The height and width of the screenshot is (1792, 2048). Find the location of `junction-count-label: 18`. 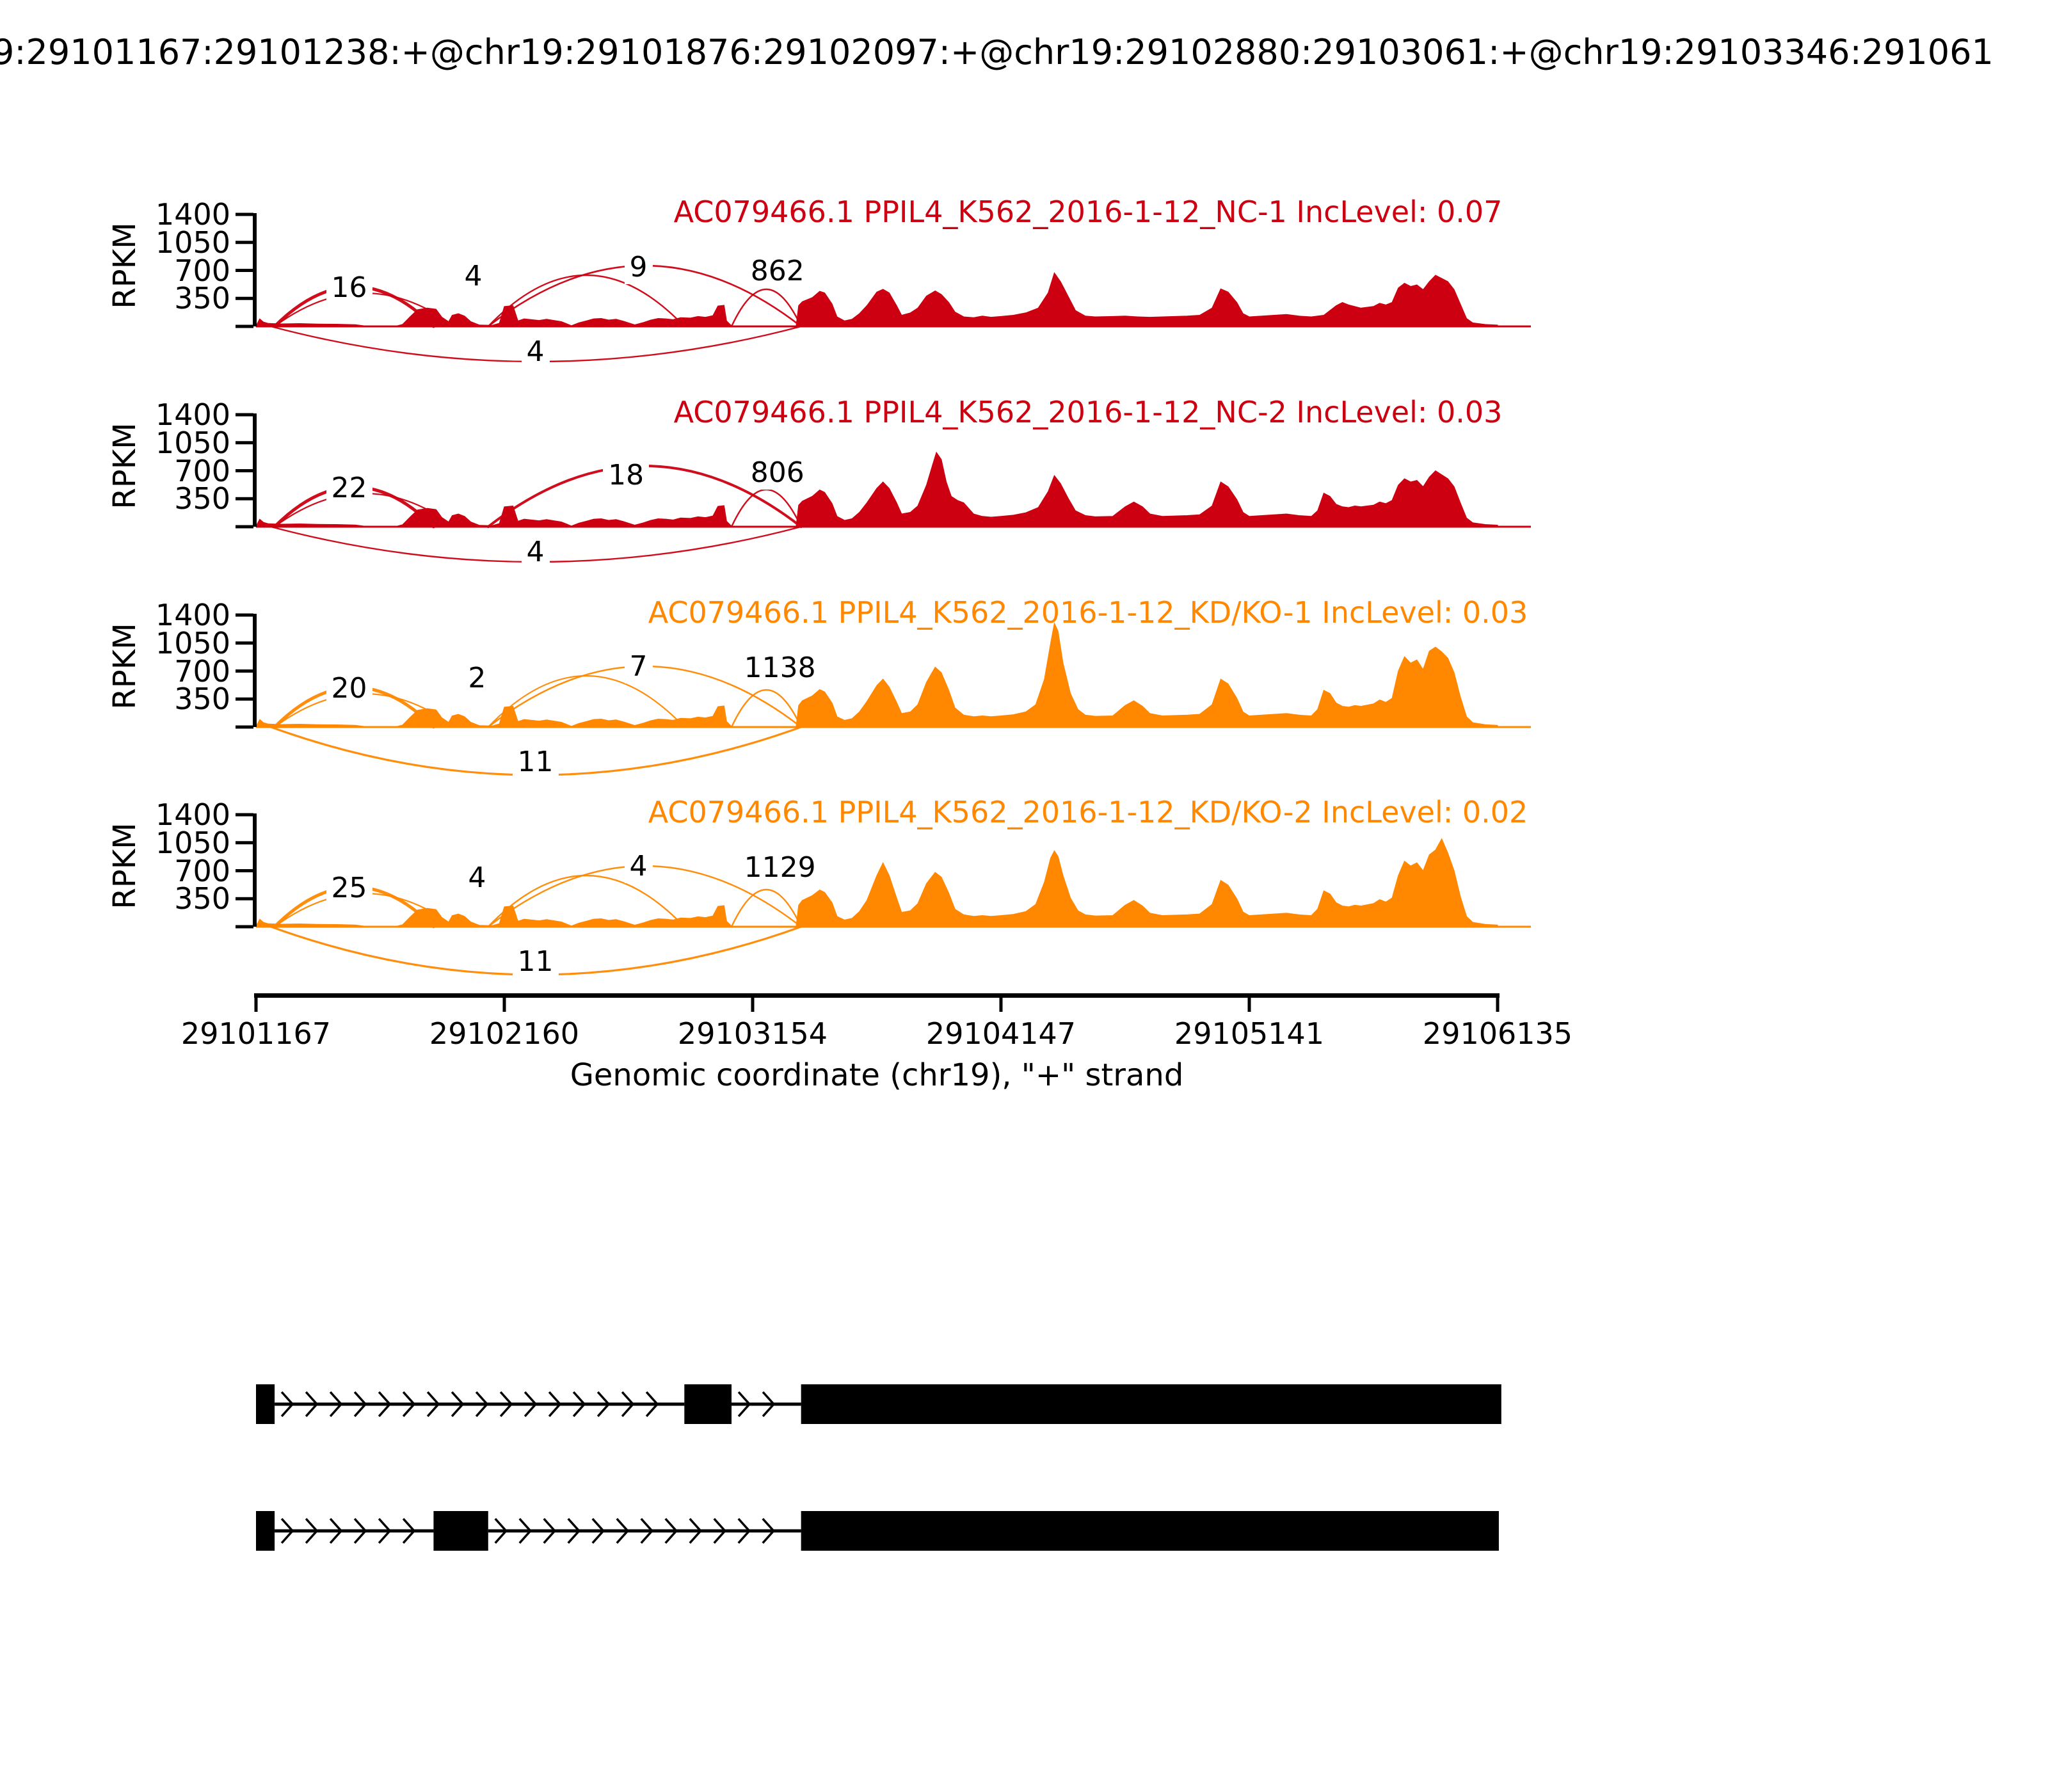

junction-count-label: 18 is located at coordinates (626, 475).